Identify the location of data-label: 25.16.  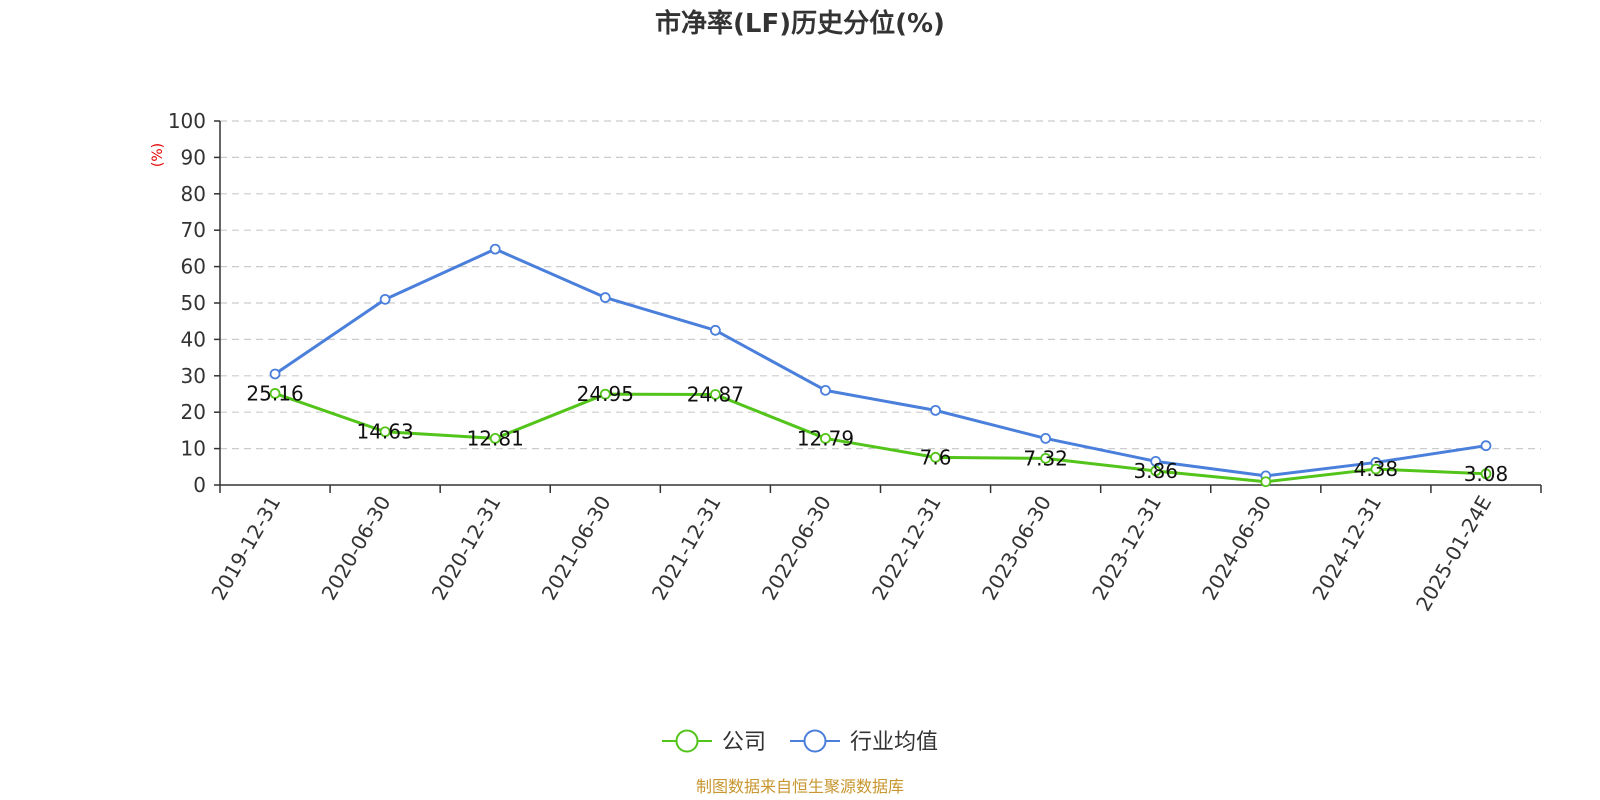
(274, 393).